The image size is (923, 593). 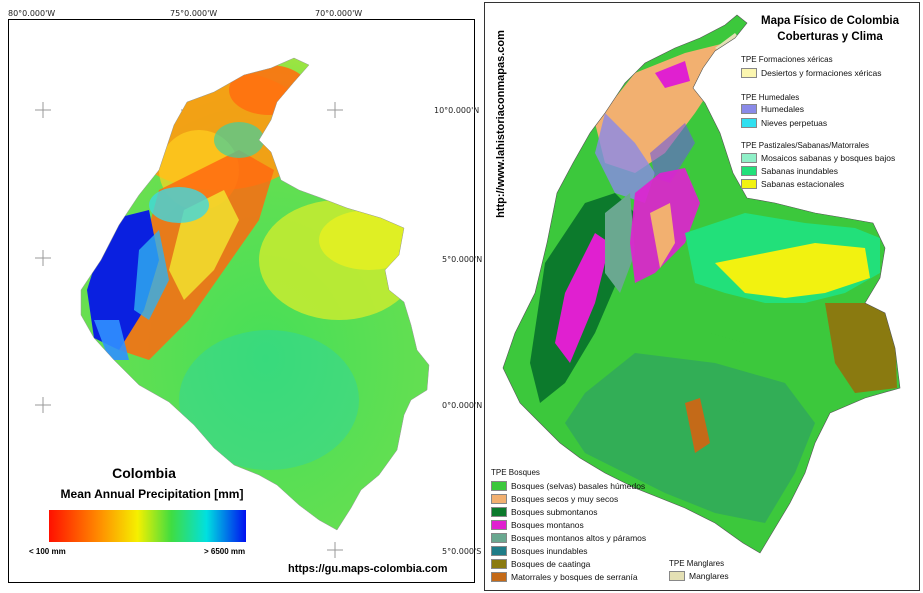 What do you see at coordinates (805, 145) in the screenshot?
I see `legend-heading-pastizales: TPE Pastizales/Sabanas/Matorrales` at bounding box center [805, 145].